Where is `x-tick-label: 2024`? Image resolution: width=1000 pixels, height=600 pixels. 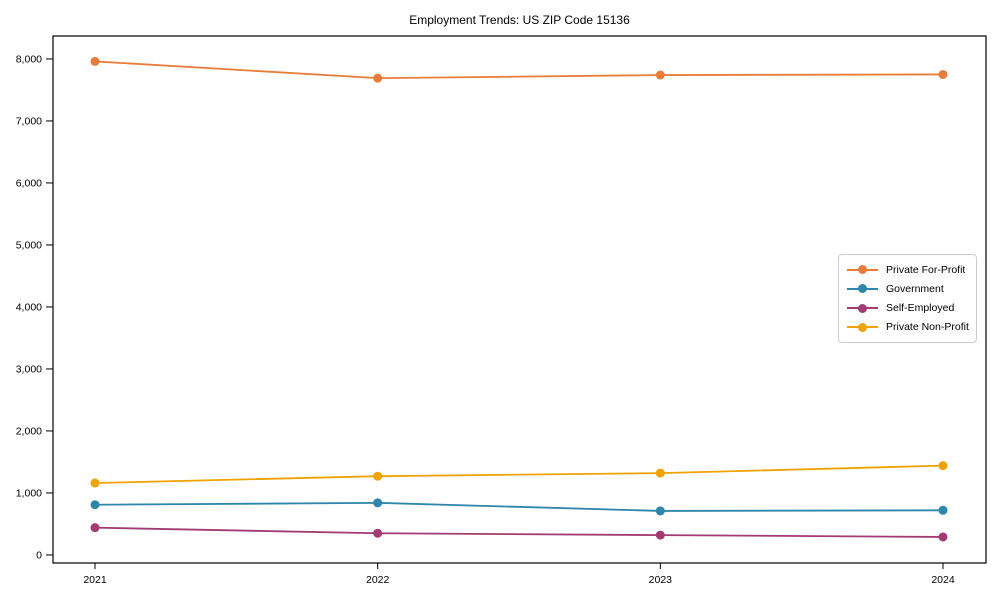 x-tick-label: 2024 is located at coordinates (943, 580).